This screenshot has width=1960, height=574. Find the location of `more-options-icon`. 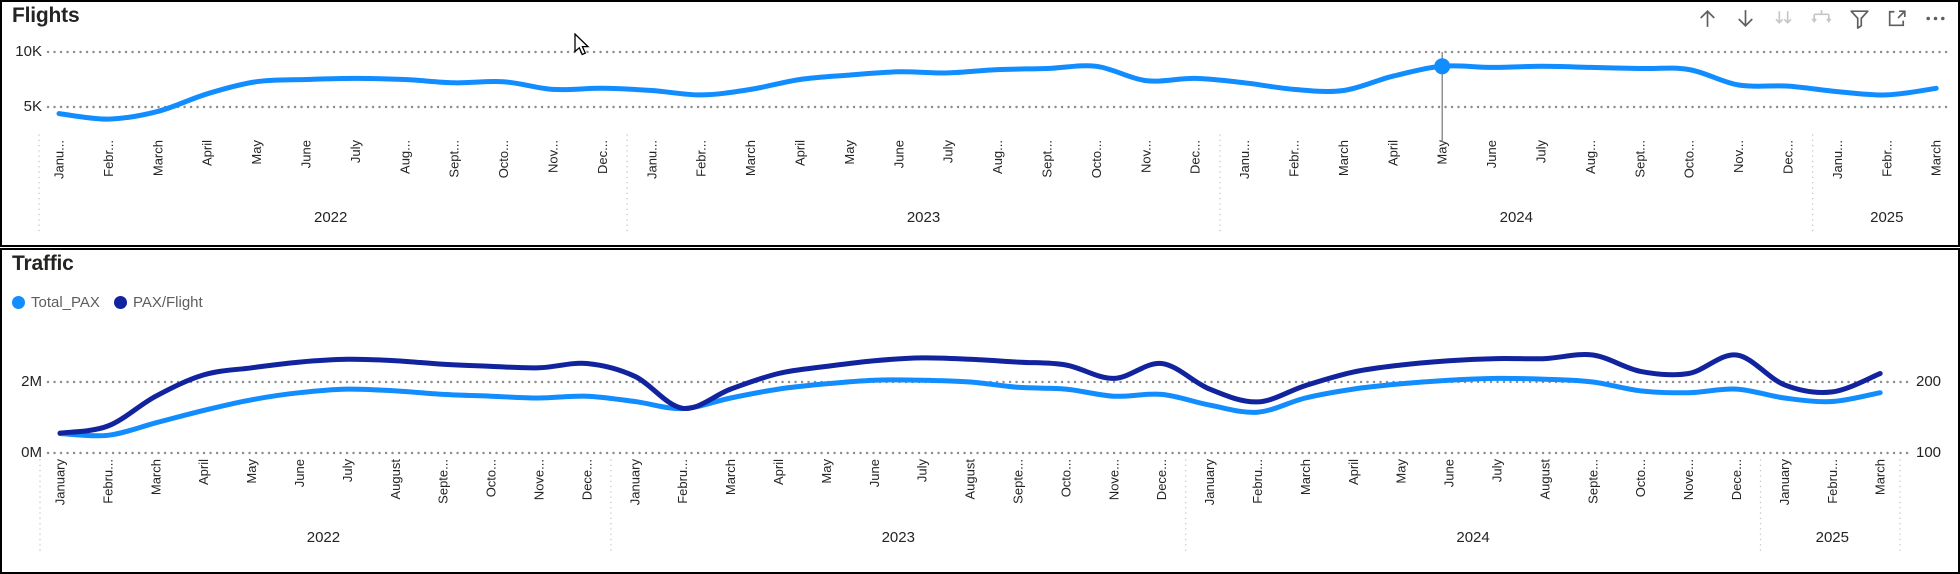

more-options-icon is located at coordinates (1935, 18).